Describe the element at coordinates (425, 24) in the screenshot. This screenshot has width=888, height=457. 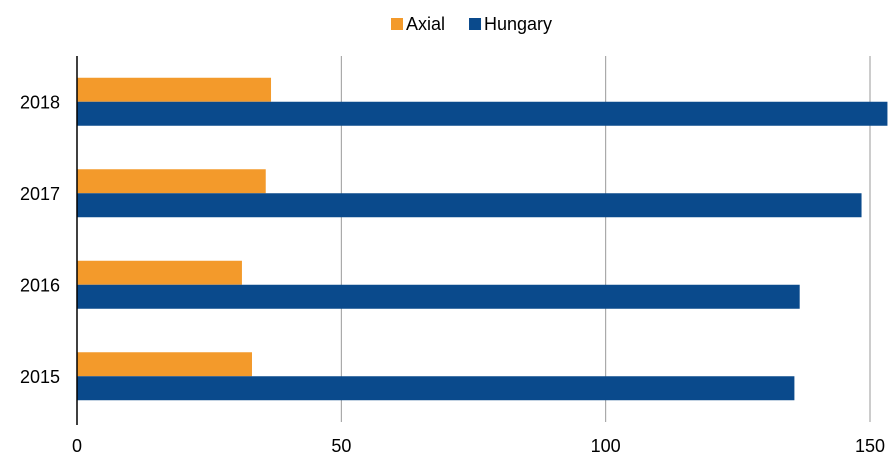
I see `legend-label: Axial` at that location.